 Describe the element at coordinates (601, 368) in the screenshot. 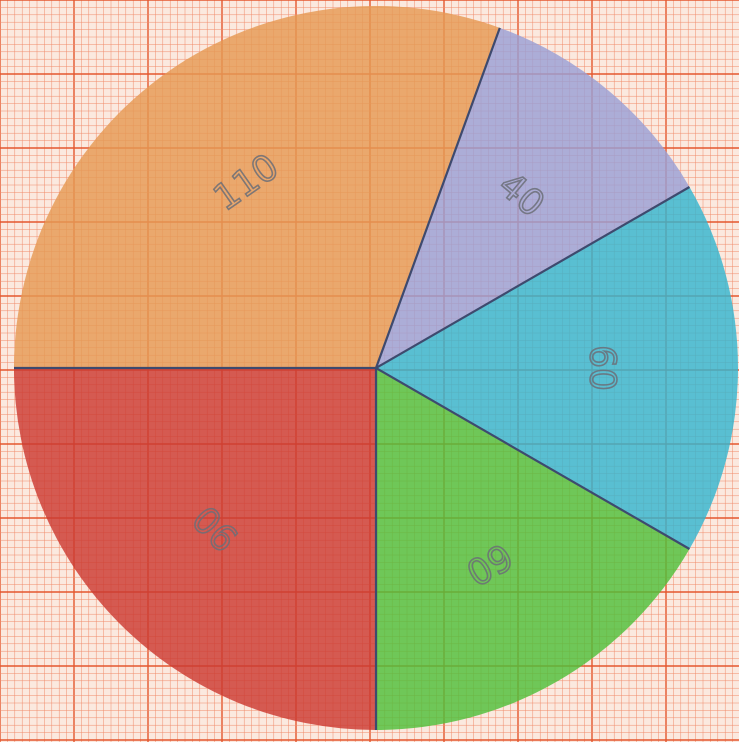

I see `slice-label-3: 60` at that location.